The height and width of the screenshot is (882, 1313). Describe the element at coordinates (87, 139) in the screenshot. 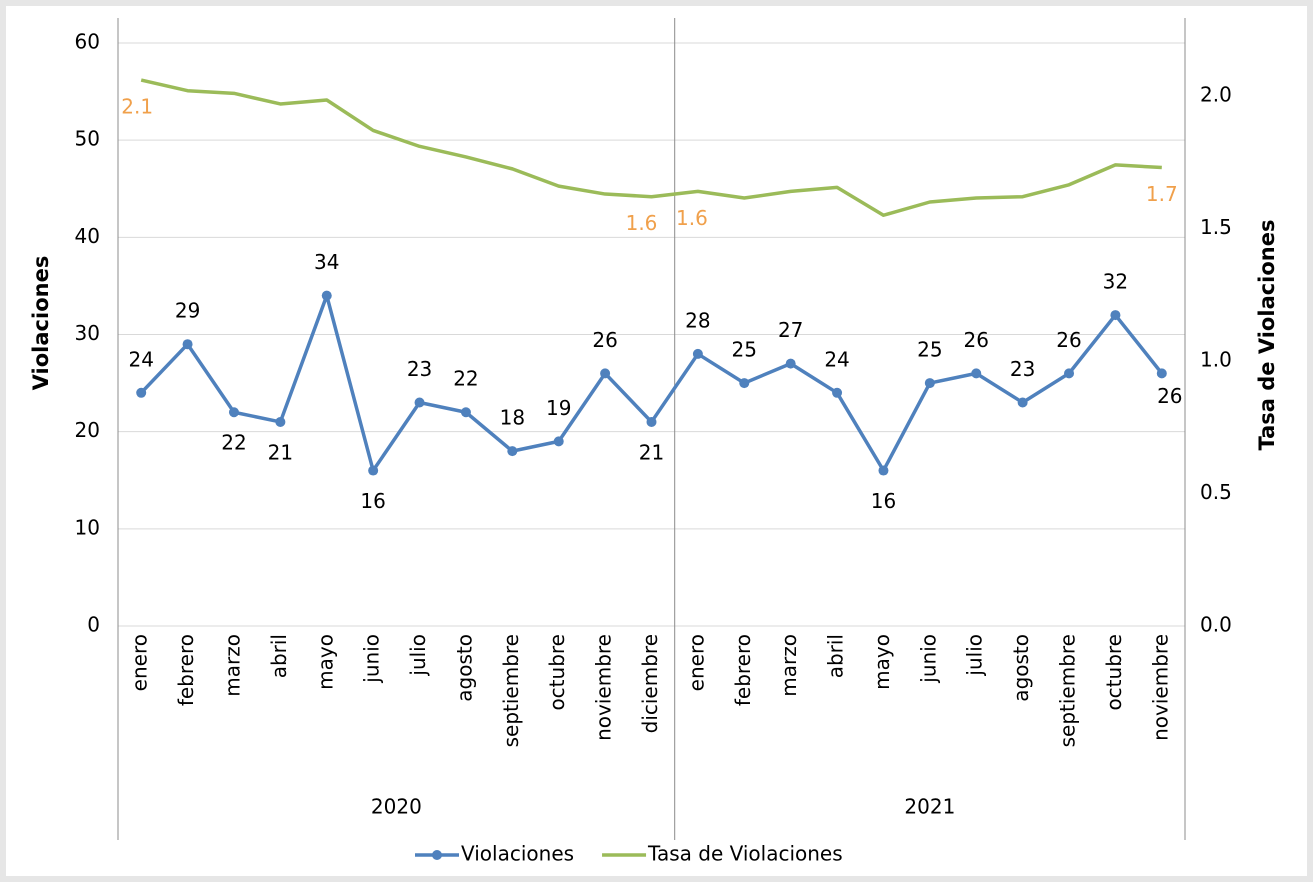

I see `y-tick-label: 50` at that location.